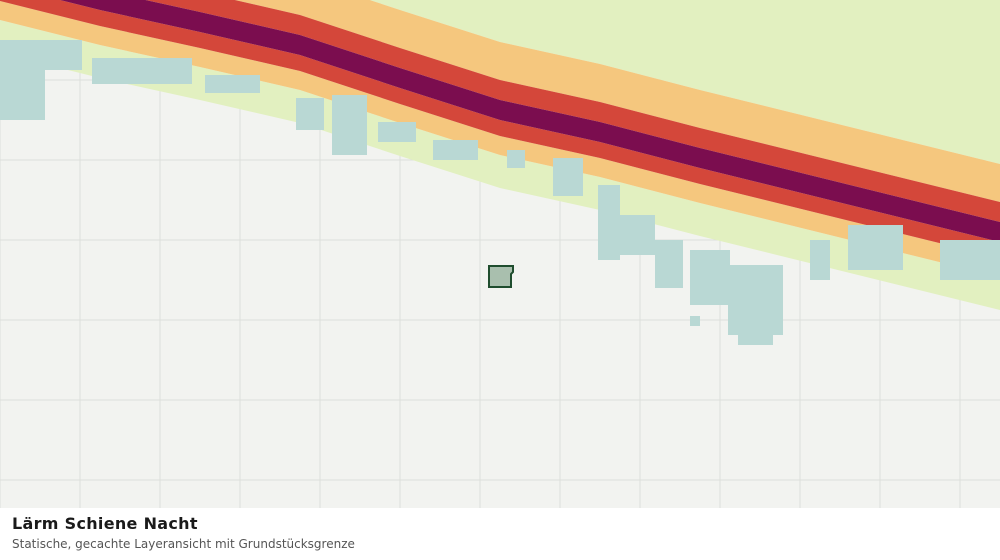 This screenshot has width=1000, height=560. Describe the element at coordinates (105, 523) in the screenshot. I see `map-title: Lärm Schiene Nacht` at that location.